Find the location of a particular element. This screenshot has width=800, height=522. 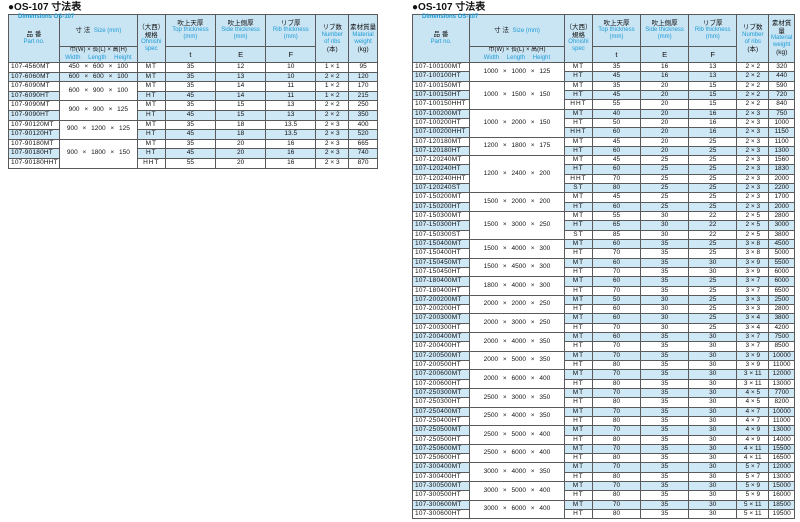

part-no-cell: 107-180400HT is located at coordinates (441, 290).